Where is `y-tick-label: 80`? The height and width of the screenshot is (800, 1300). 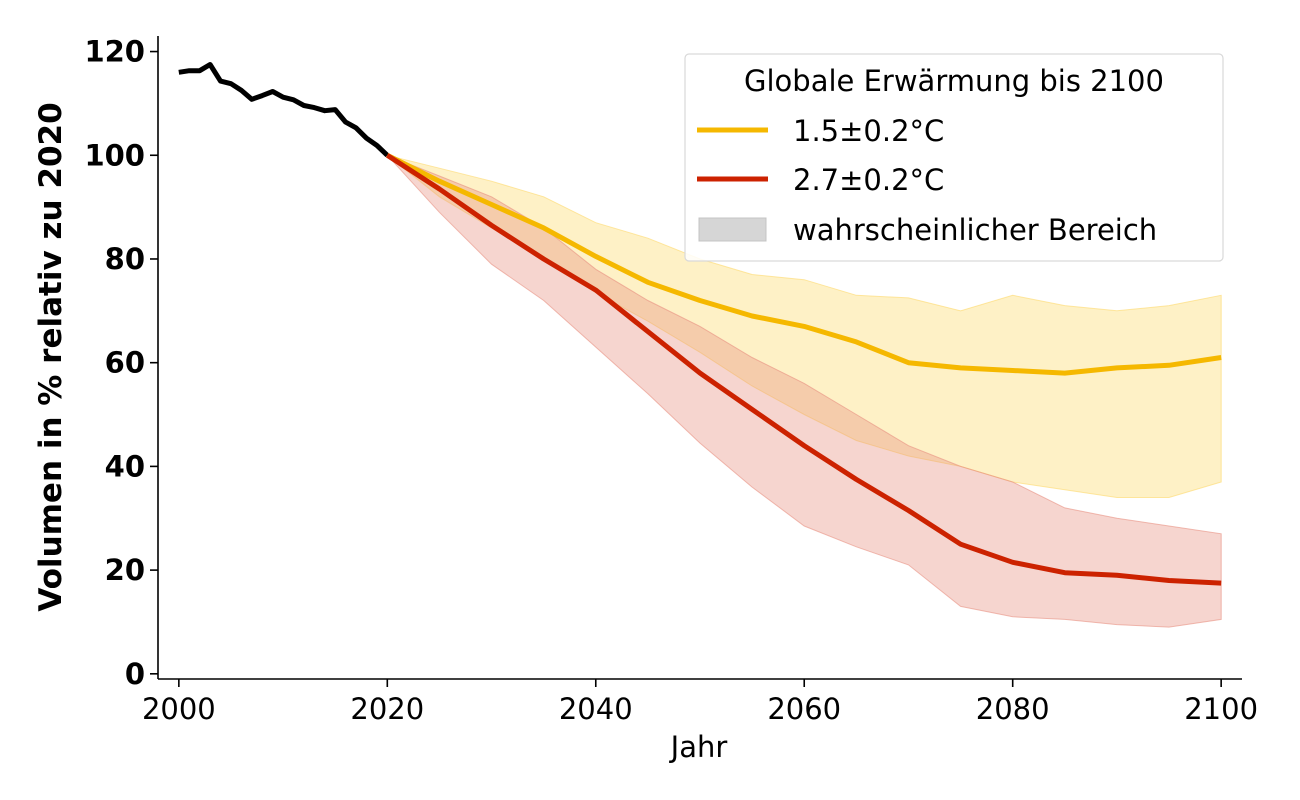 y-tick-label: 80 is located at coordinates (125, 259).